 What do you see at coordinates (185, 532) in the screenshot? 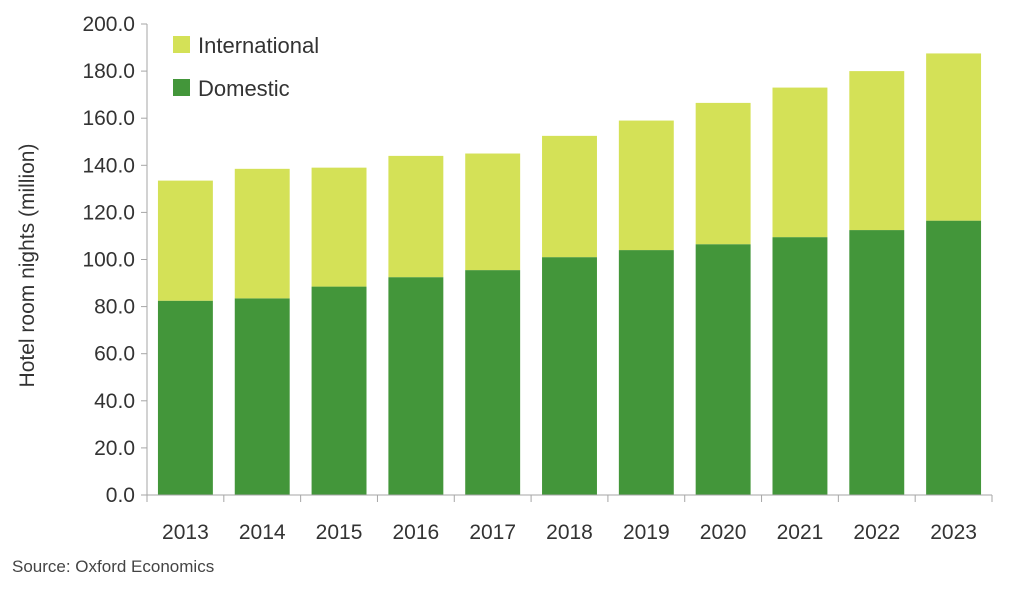
I see `x-tick-label: 2013` at bounding box center [185, 532].